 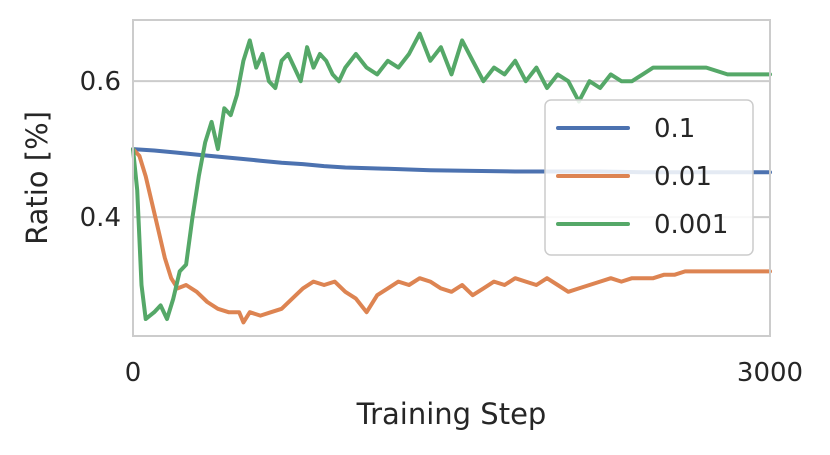 I want to click on legend-label: 0.001, so click(x=691, y=225).